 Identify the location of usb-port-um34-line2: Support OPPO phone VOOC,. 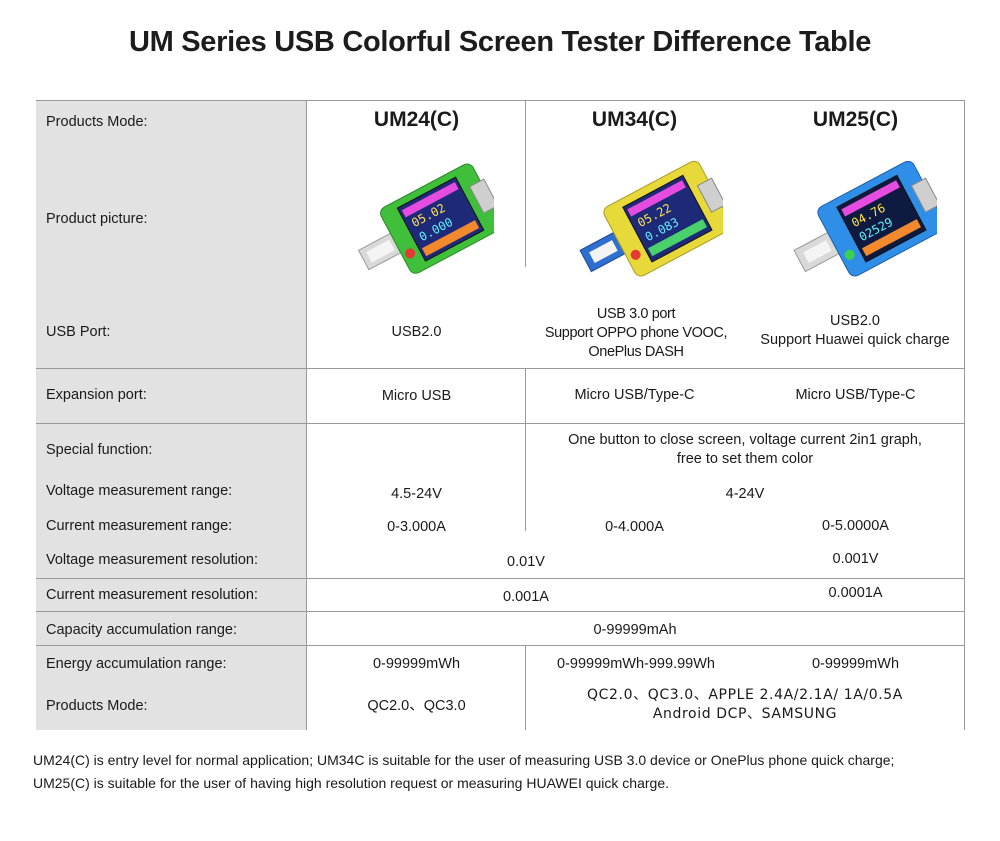
(636, 332).